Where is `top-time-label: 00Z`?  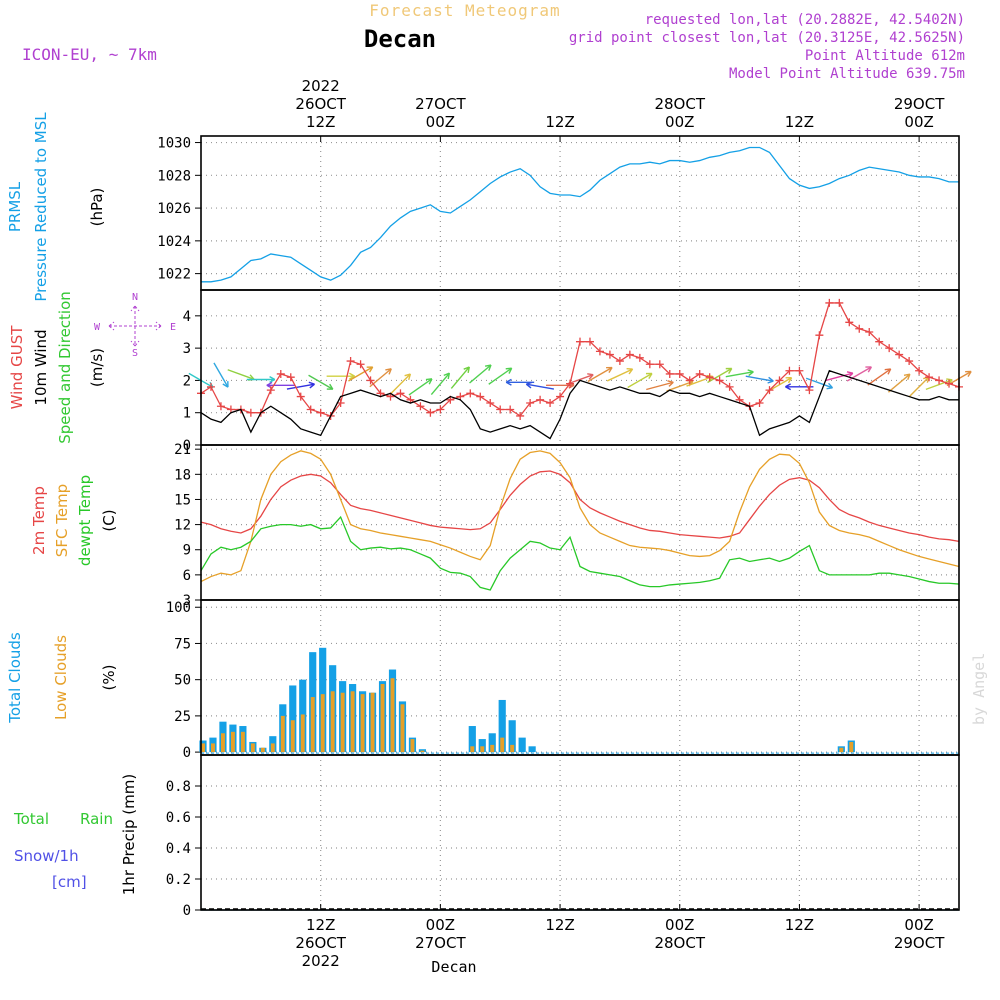
top-time-label: 00Z is located at coordinates (918, 122).